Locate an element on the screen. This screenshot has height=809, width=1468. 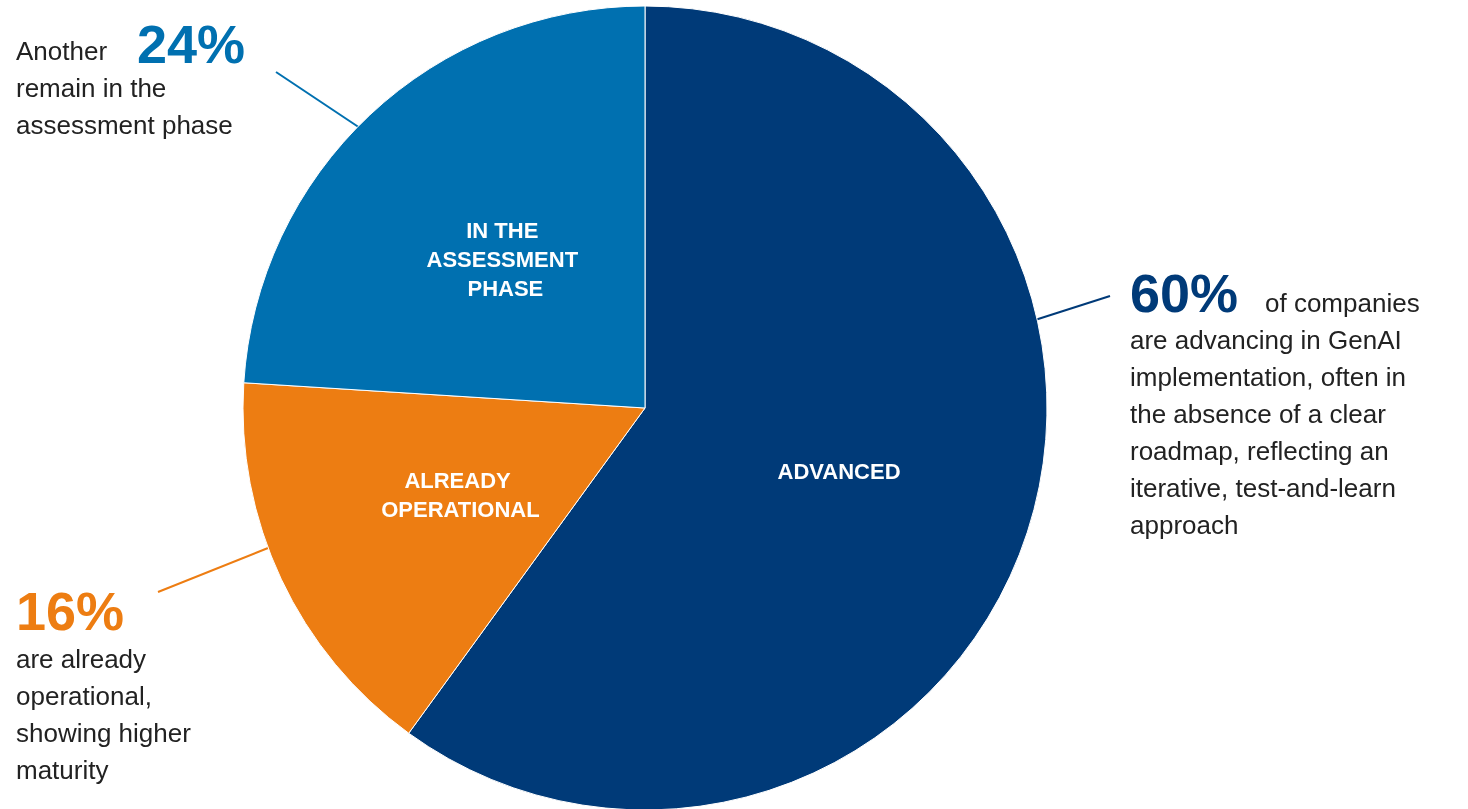
text: are already operational, showing higher maturity is located at coordinates (104, 714).